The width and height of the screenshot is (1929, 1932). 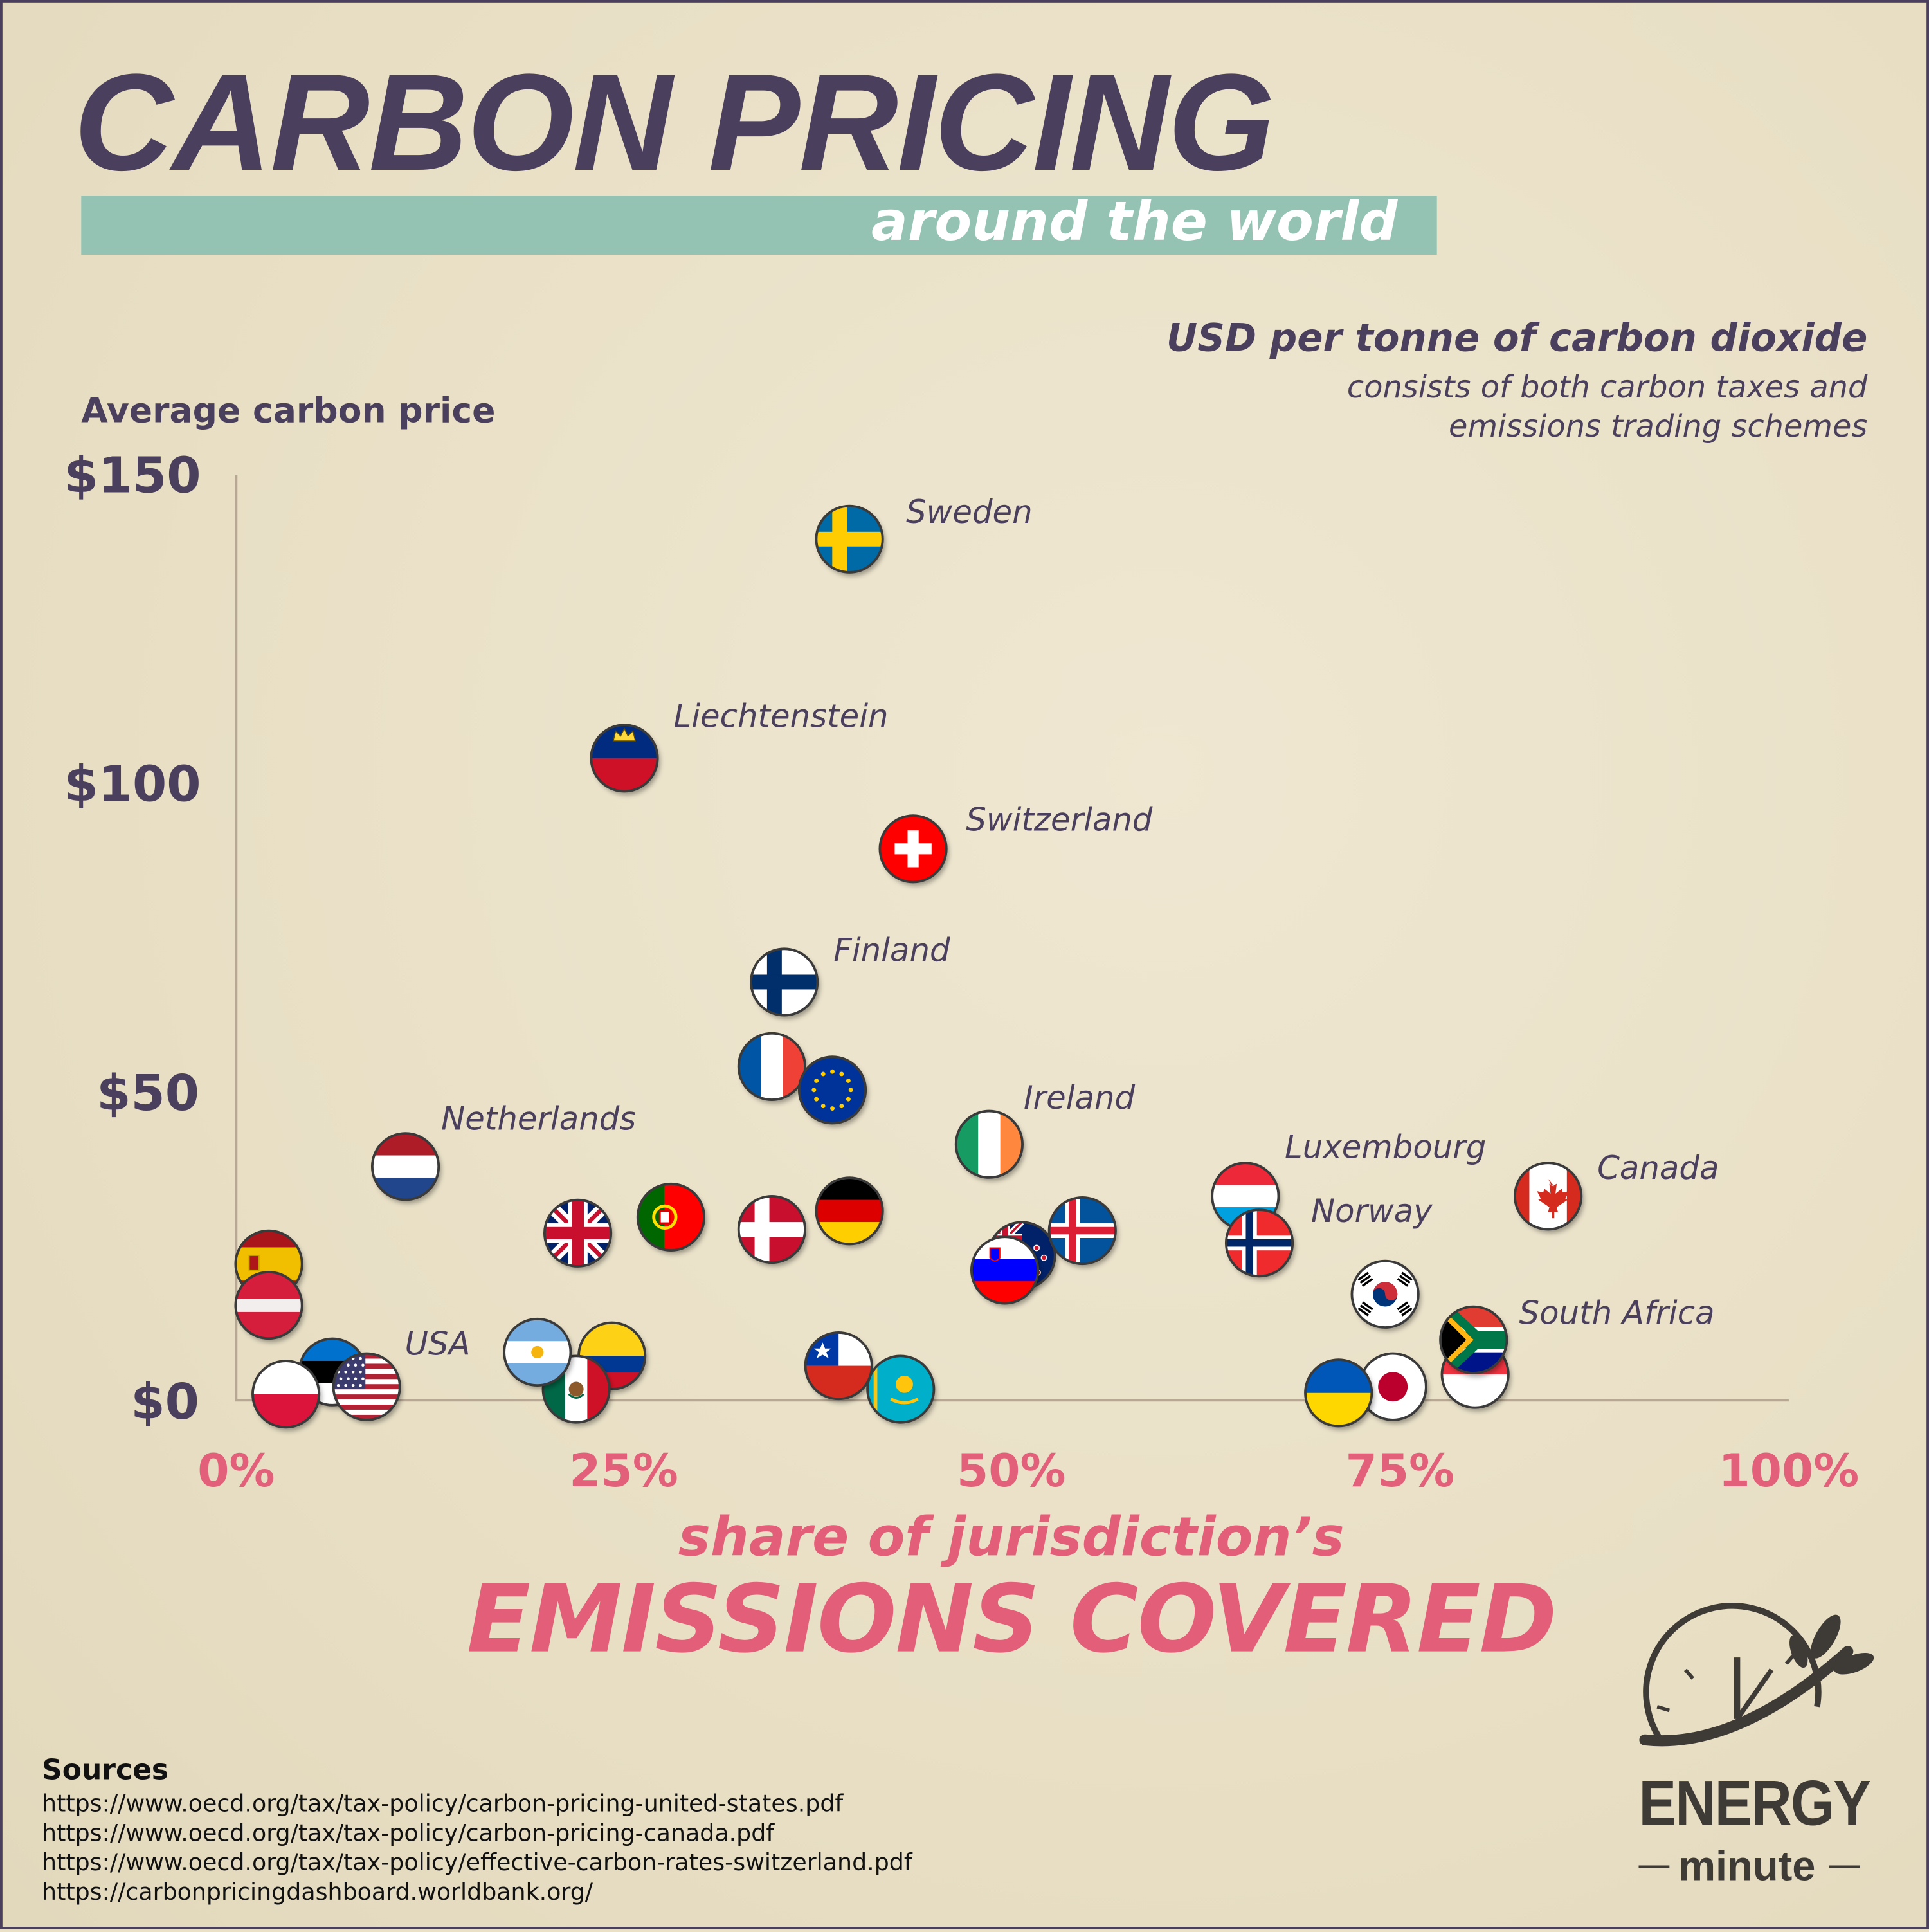 I want to click on logo-text-minute: minute, so click(x=1747, y=1867).